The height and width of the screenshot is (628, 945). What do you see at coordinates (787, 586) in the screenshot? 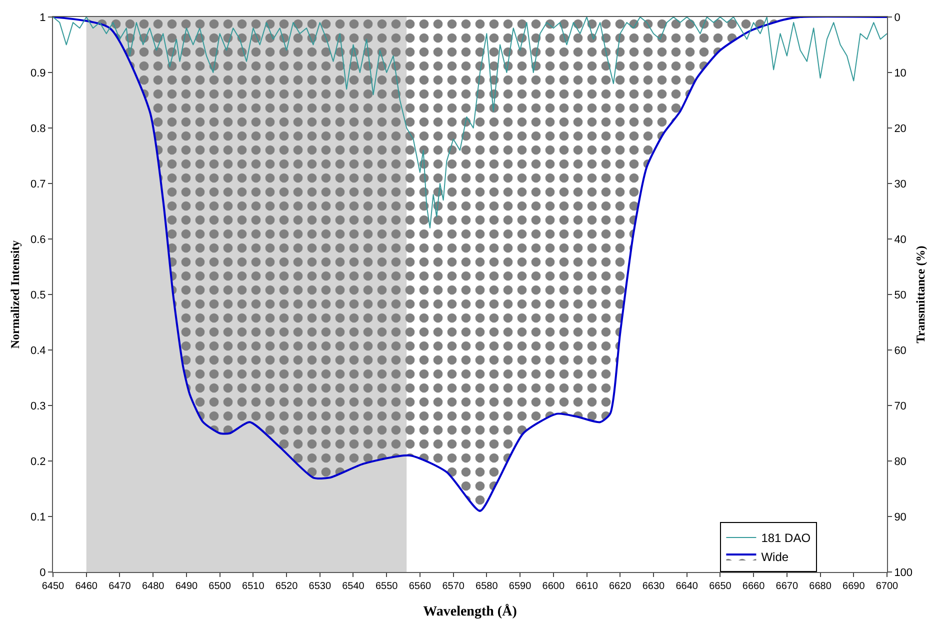
I see `x-tick-label: 6670` at bounding box center [787, 586].